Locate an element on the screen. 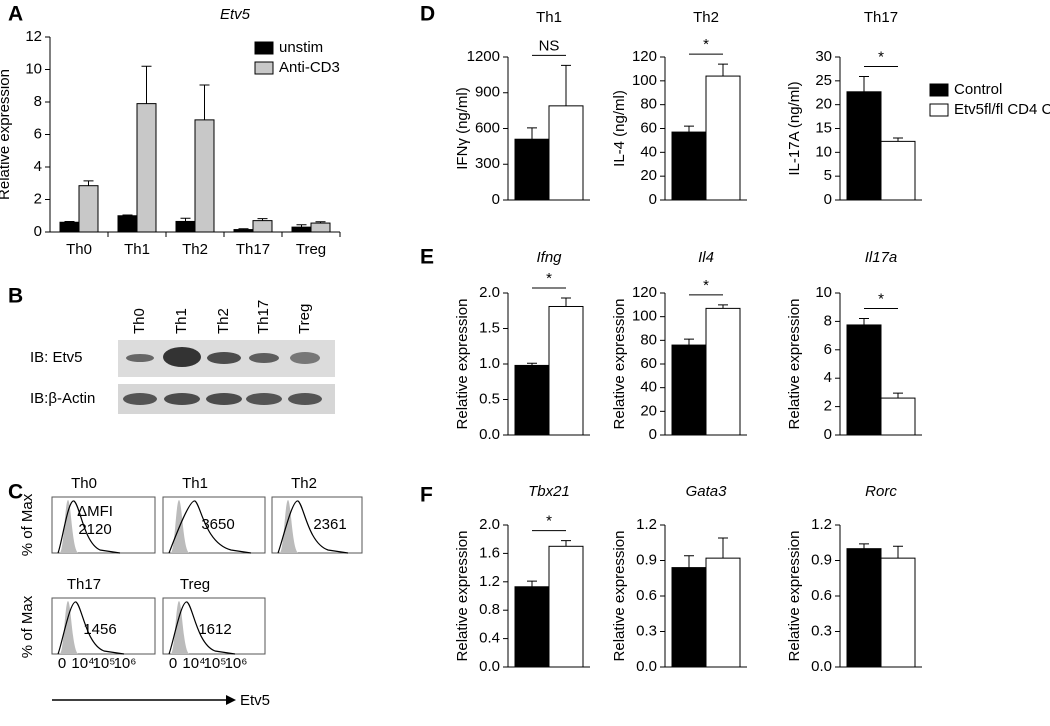 This screenshot has height=726, width=1050. x-tick-label: Th2 is located at coordinates (195, 249).